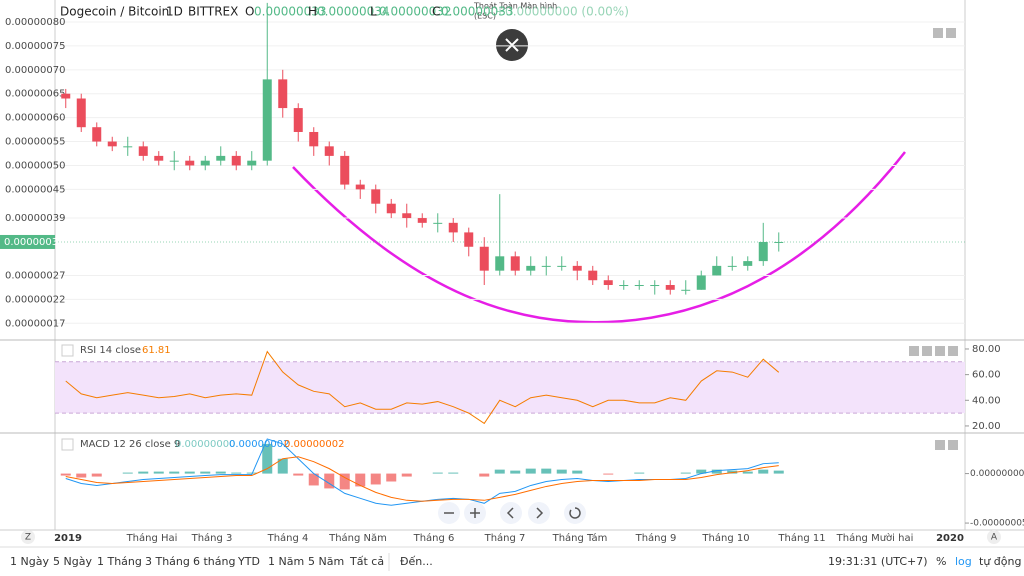  I want to click on x-tick-label: Tháng 3, so click(212, 538).